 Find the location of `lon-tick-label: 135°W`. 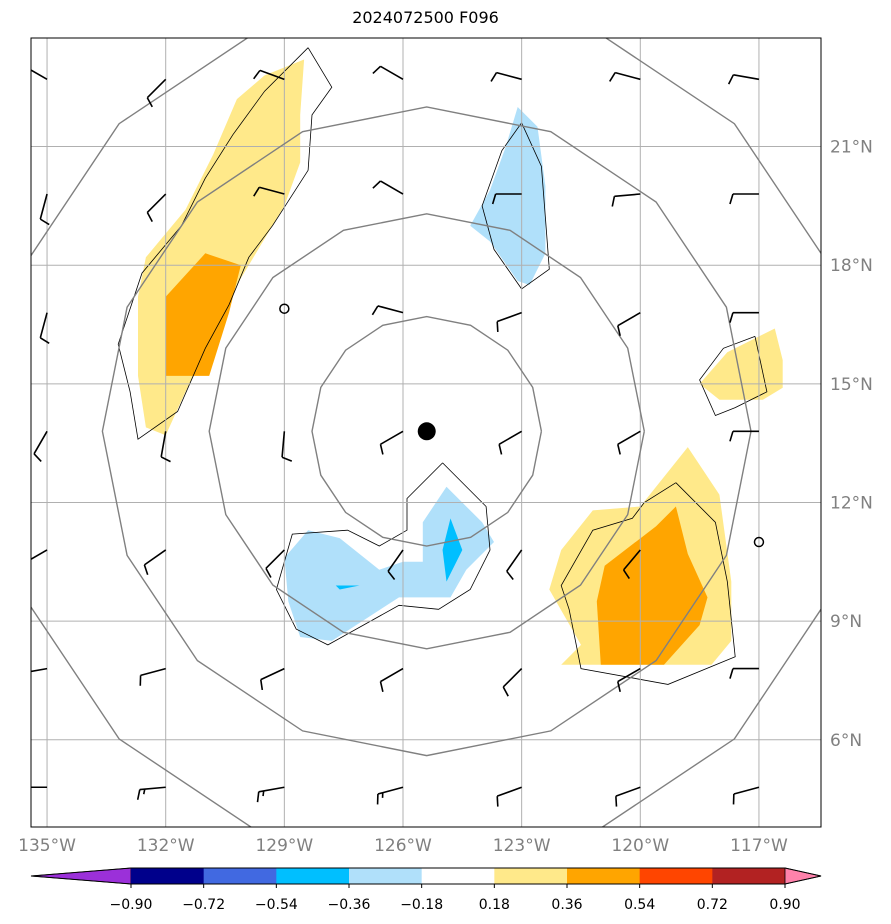

lon-tick-label: 135°W is located at coordinates (47, 846).